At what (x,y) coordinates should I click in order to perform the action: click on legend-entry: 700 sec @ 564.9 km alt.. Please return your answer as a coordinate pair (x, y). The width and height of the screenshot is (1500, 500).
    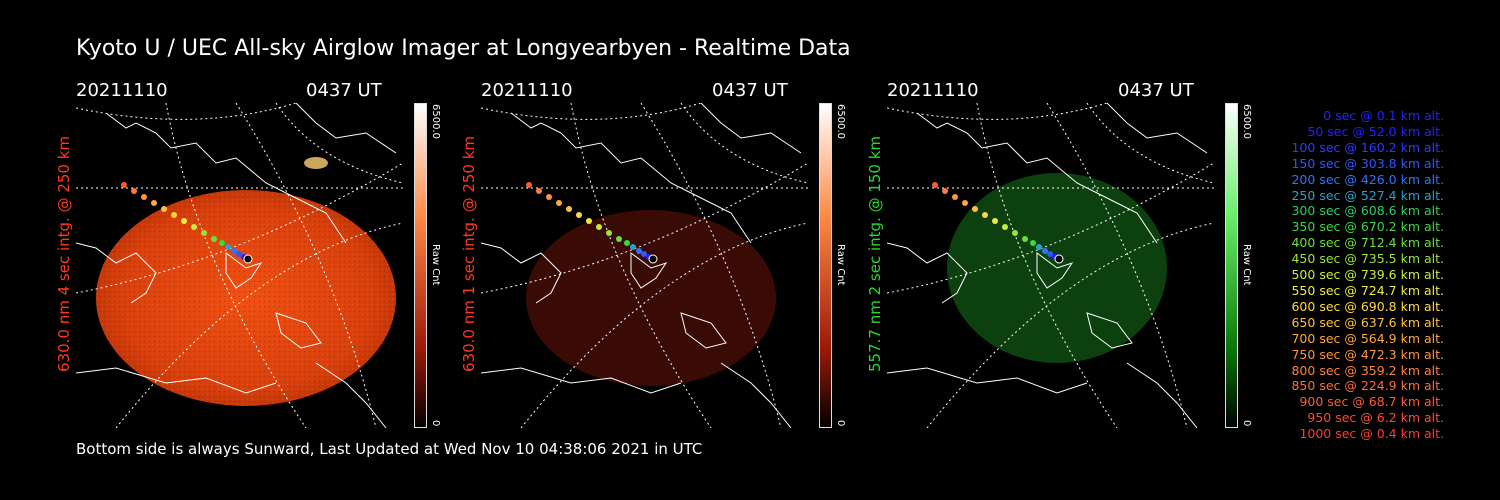
    Looking at the image, I should click on (1367, 338).